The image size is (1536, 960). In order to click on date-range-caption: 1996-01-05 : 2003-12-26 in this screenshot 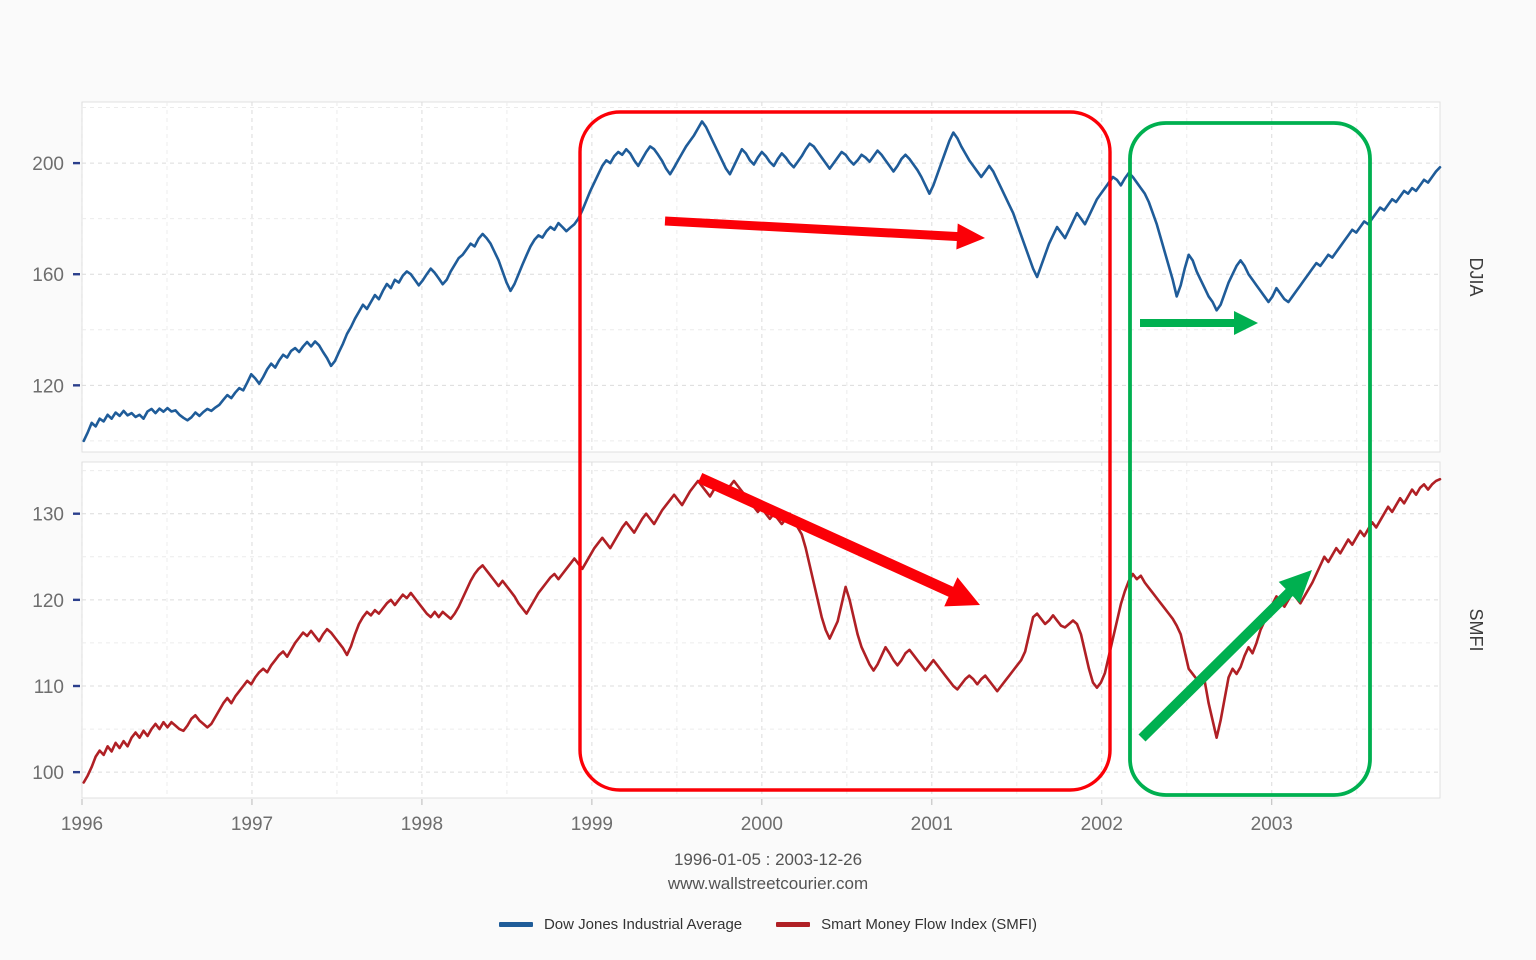, I will do `click(768, 859)`.